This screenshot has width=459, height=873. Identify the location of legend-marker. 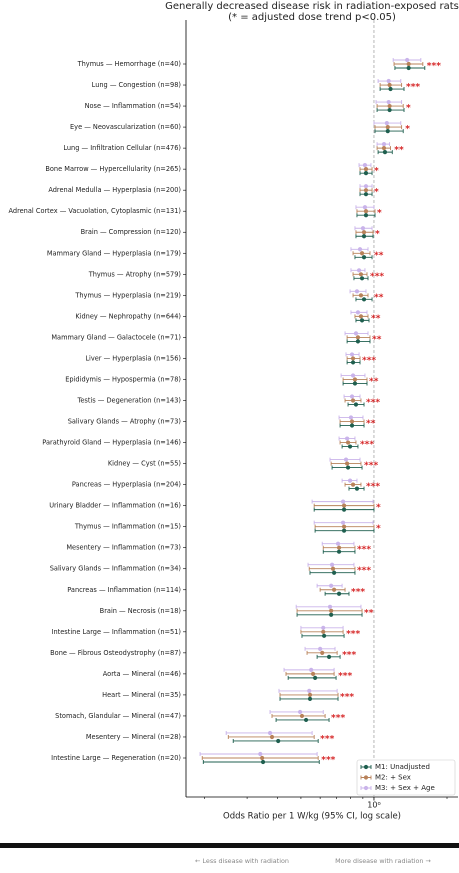
(366, 788).